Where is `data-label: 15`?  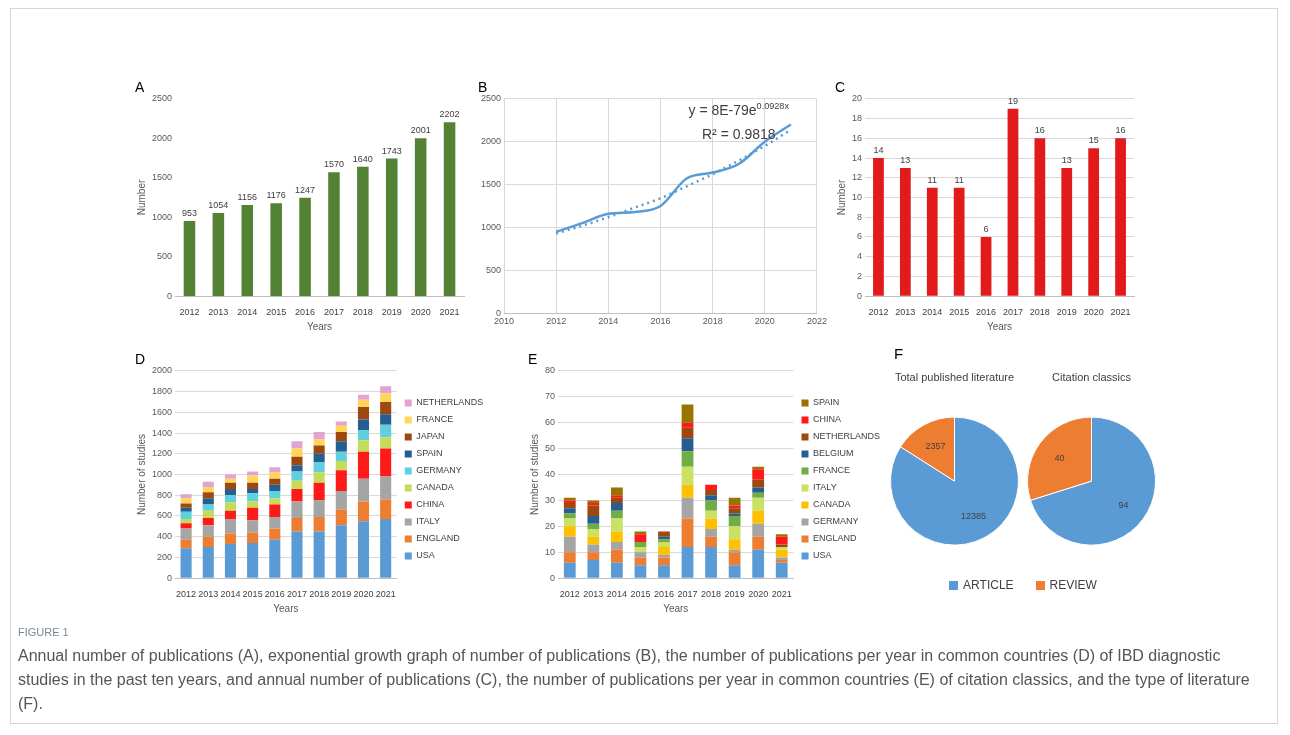 data-label: 15 is located at coordinates (1093, 140).